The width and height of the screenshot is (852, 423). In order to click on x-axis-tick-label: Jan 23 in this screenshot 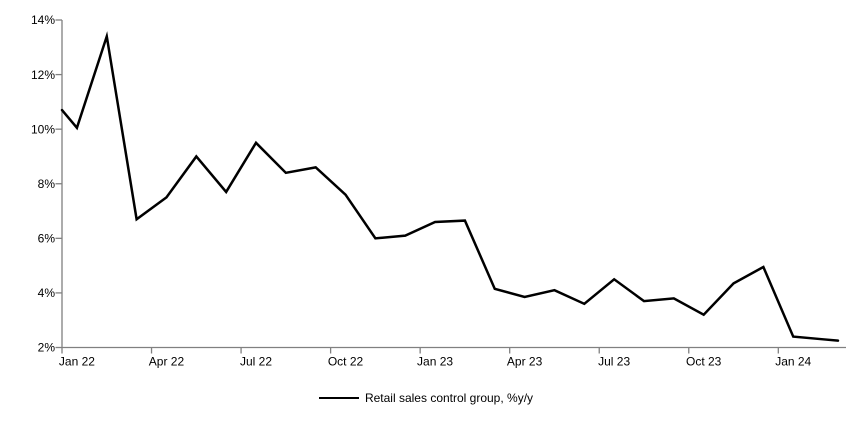, I will do `click(435, 362)`.